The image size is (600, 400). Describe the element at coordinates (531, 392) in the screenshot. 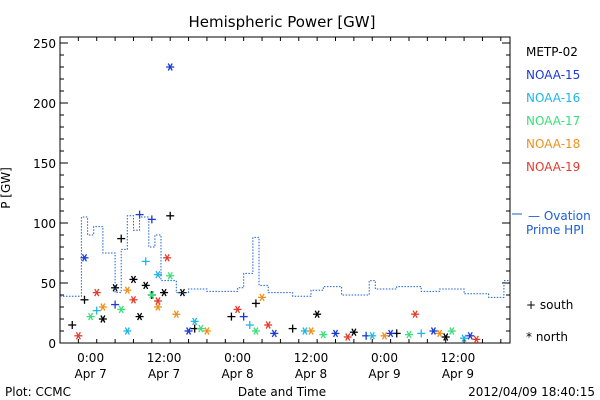

I see `footer-timestamp: 2012/04/09 18:40:15` at that location.